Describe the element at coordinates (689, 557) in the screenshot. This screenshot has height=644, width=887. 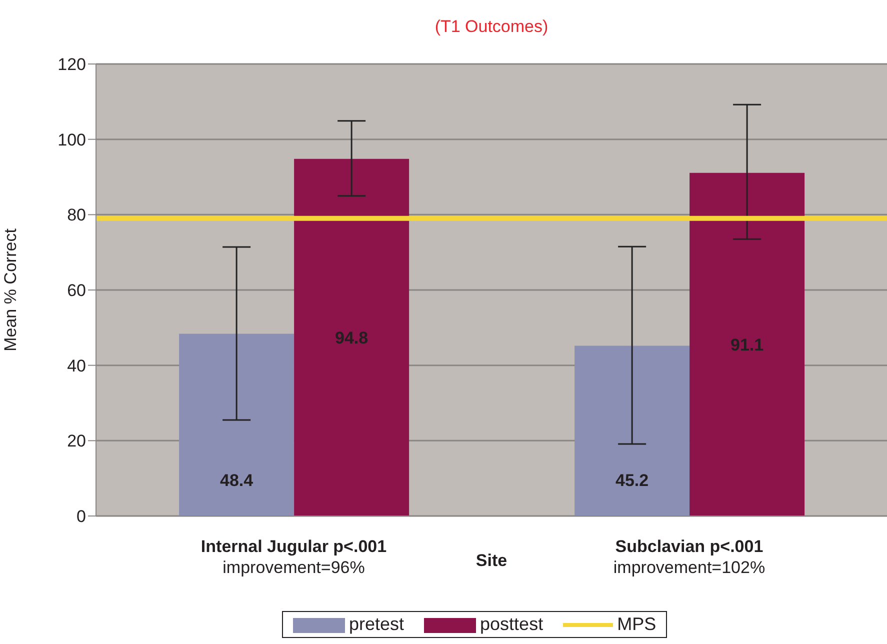
I see `x-tick-label: Subclavian p<.001 improvement=102%` at that location.